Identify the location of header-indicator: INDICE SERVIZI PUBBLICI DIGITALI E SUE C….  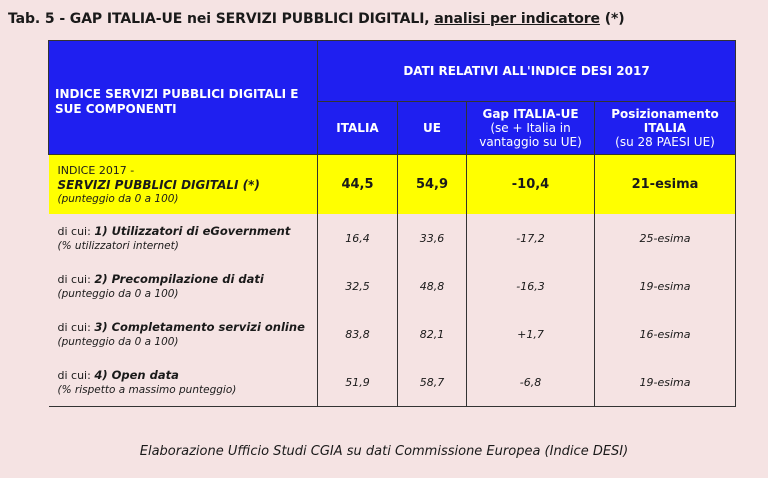
(183, 97).